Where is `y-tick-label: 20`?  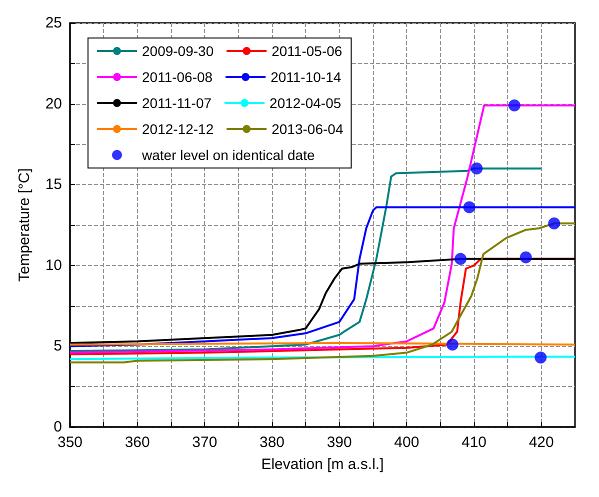 y-tick-label: 20 is located at coordinates (53, 103).